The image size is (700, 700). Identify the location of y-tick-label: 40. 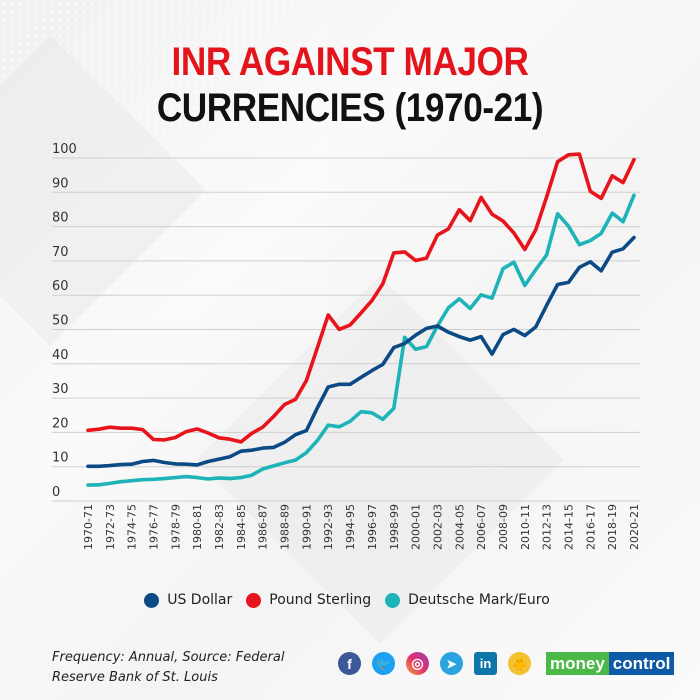
(60, 355).